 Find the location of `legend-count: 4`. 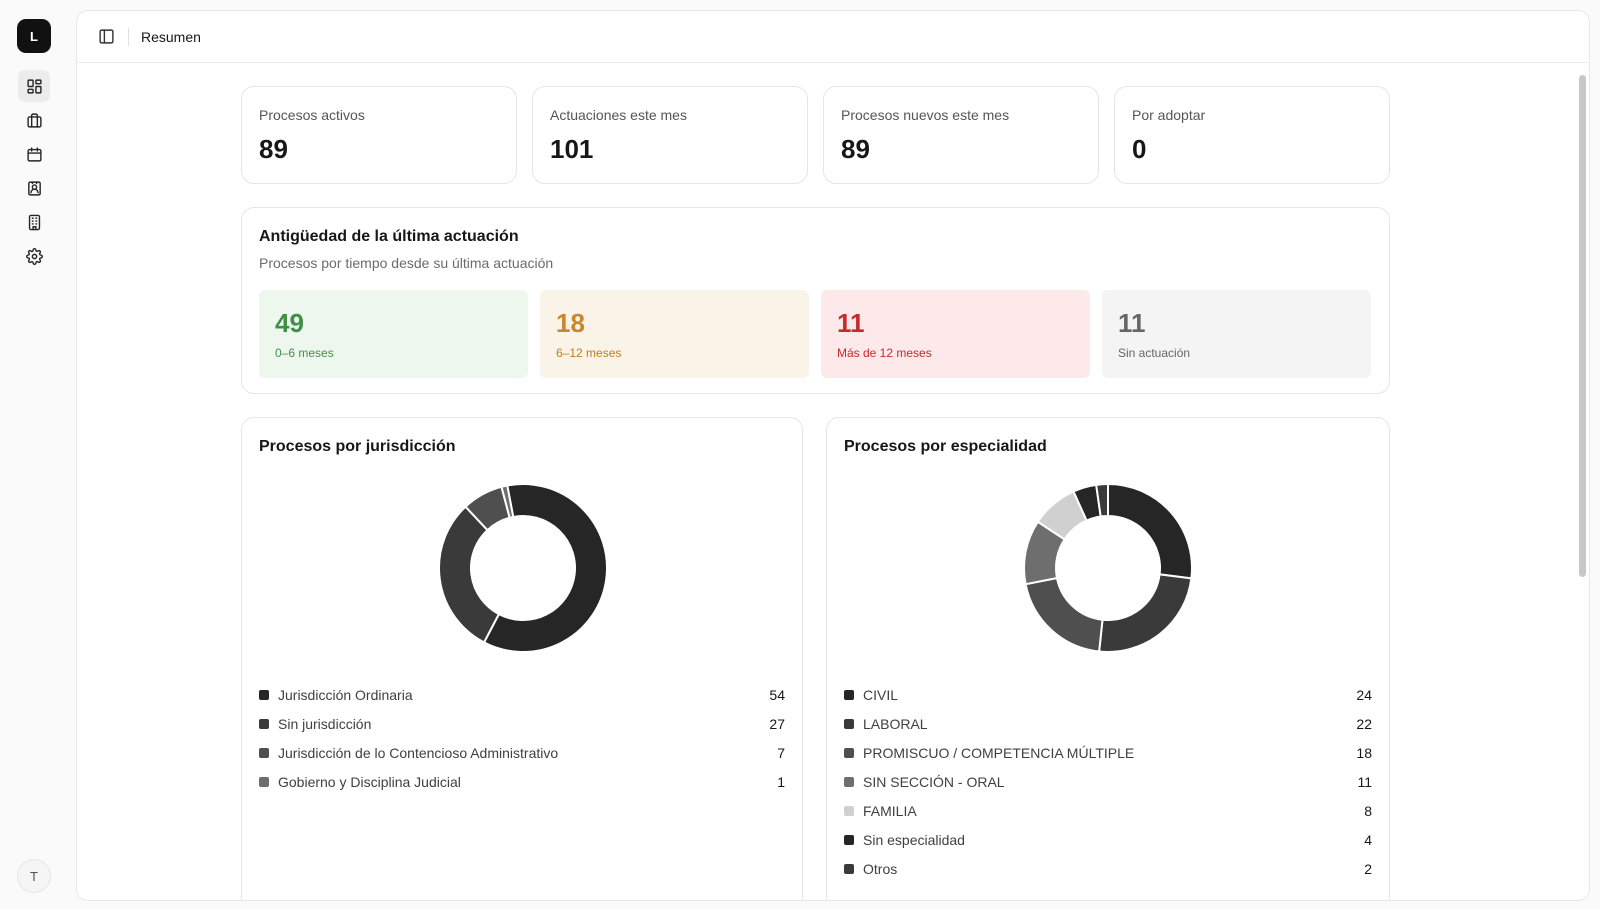

legend-count: 4 is located at coordinates (1368, 839).